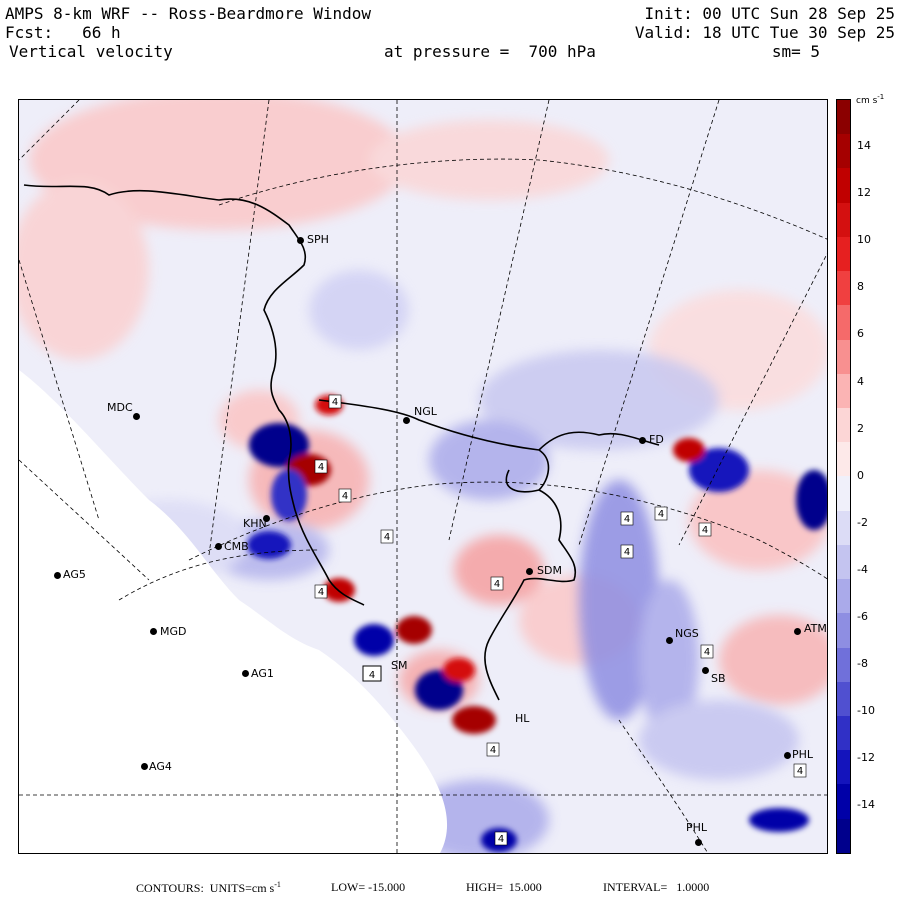  Describe the element at coordinates (425, 411) in the screenshot. I see `station-label: NGL` at that location.